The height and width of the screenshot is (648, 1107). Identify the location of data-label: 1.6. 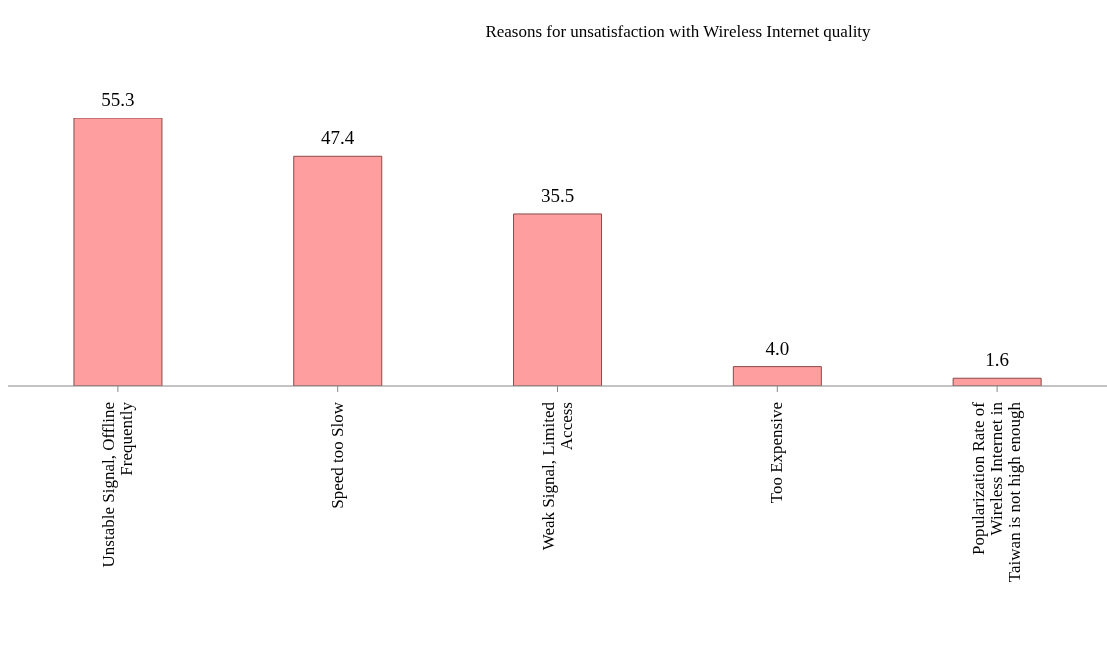
(997, 360).